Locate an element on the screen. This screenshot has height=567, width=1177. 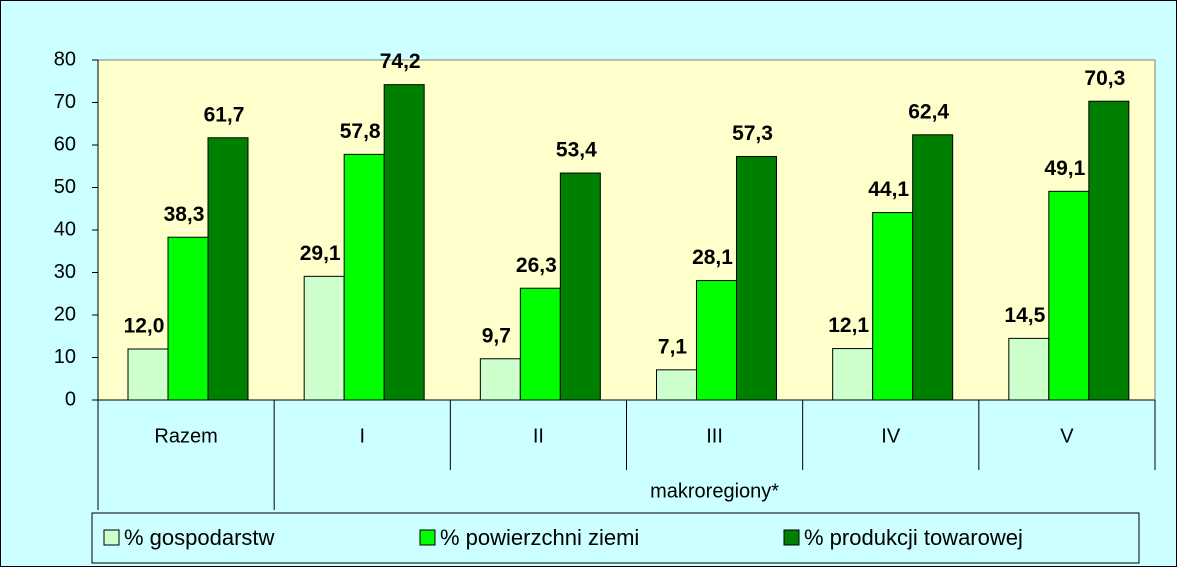
value-label: 57,3 is located at coordinates (752, 133).